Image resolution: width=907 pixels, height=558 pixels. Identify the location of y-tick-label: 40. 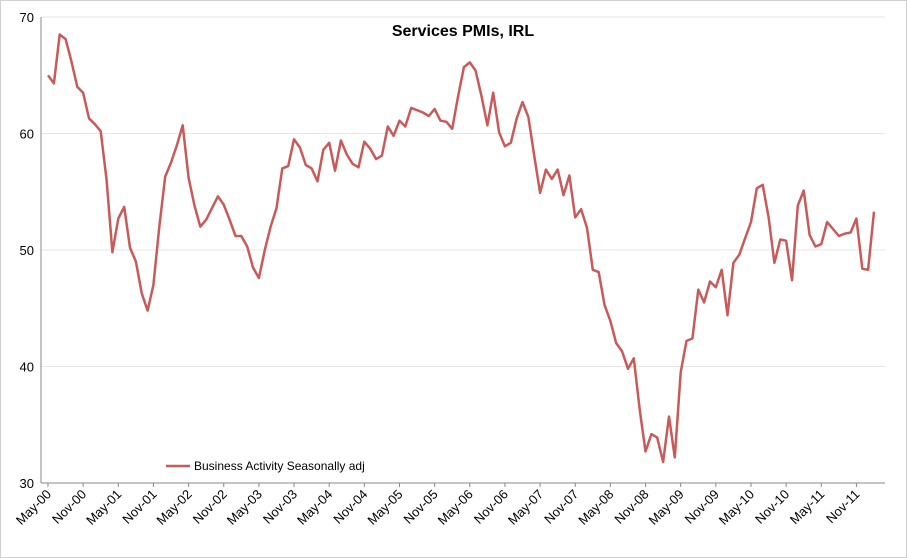
(27, 367).